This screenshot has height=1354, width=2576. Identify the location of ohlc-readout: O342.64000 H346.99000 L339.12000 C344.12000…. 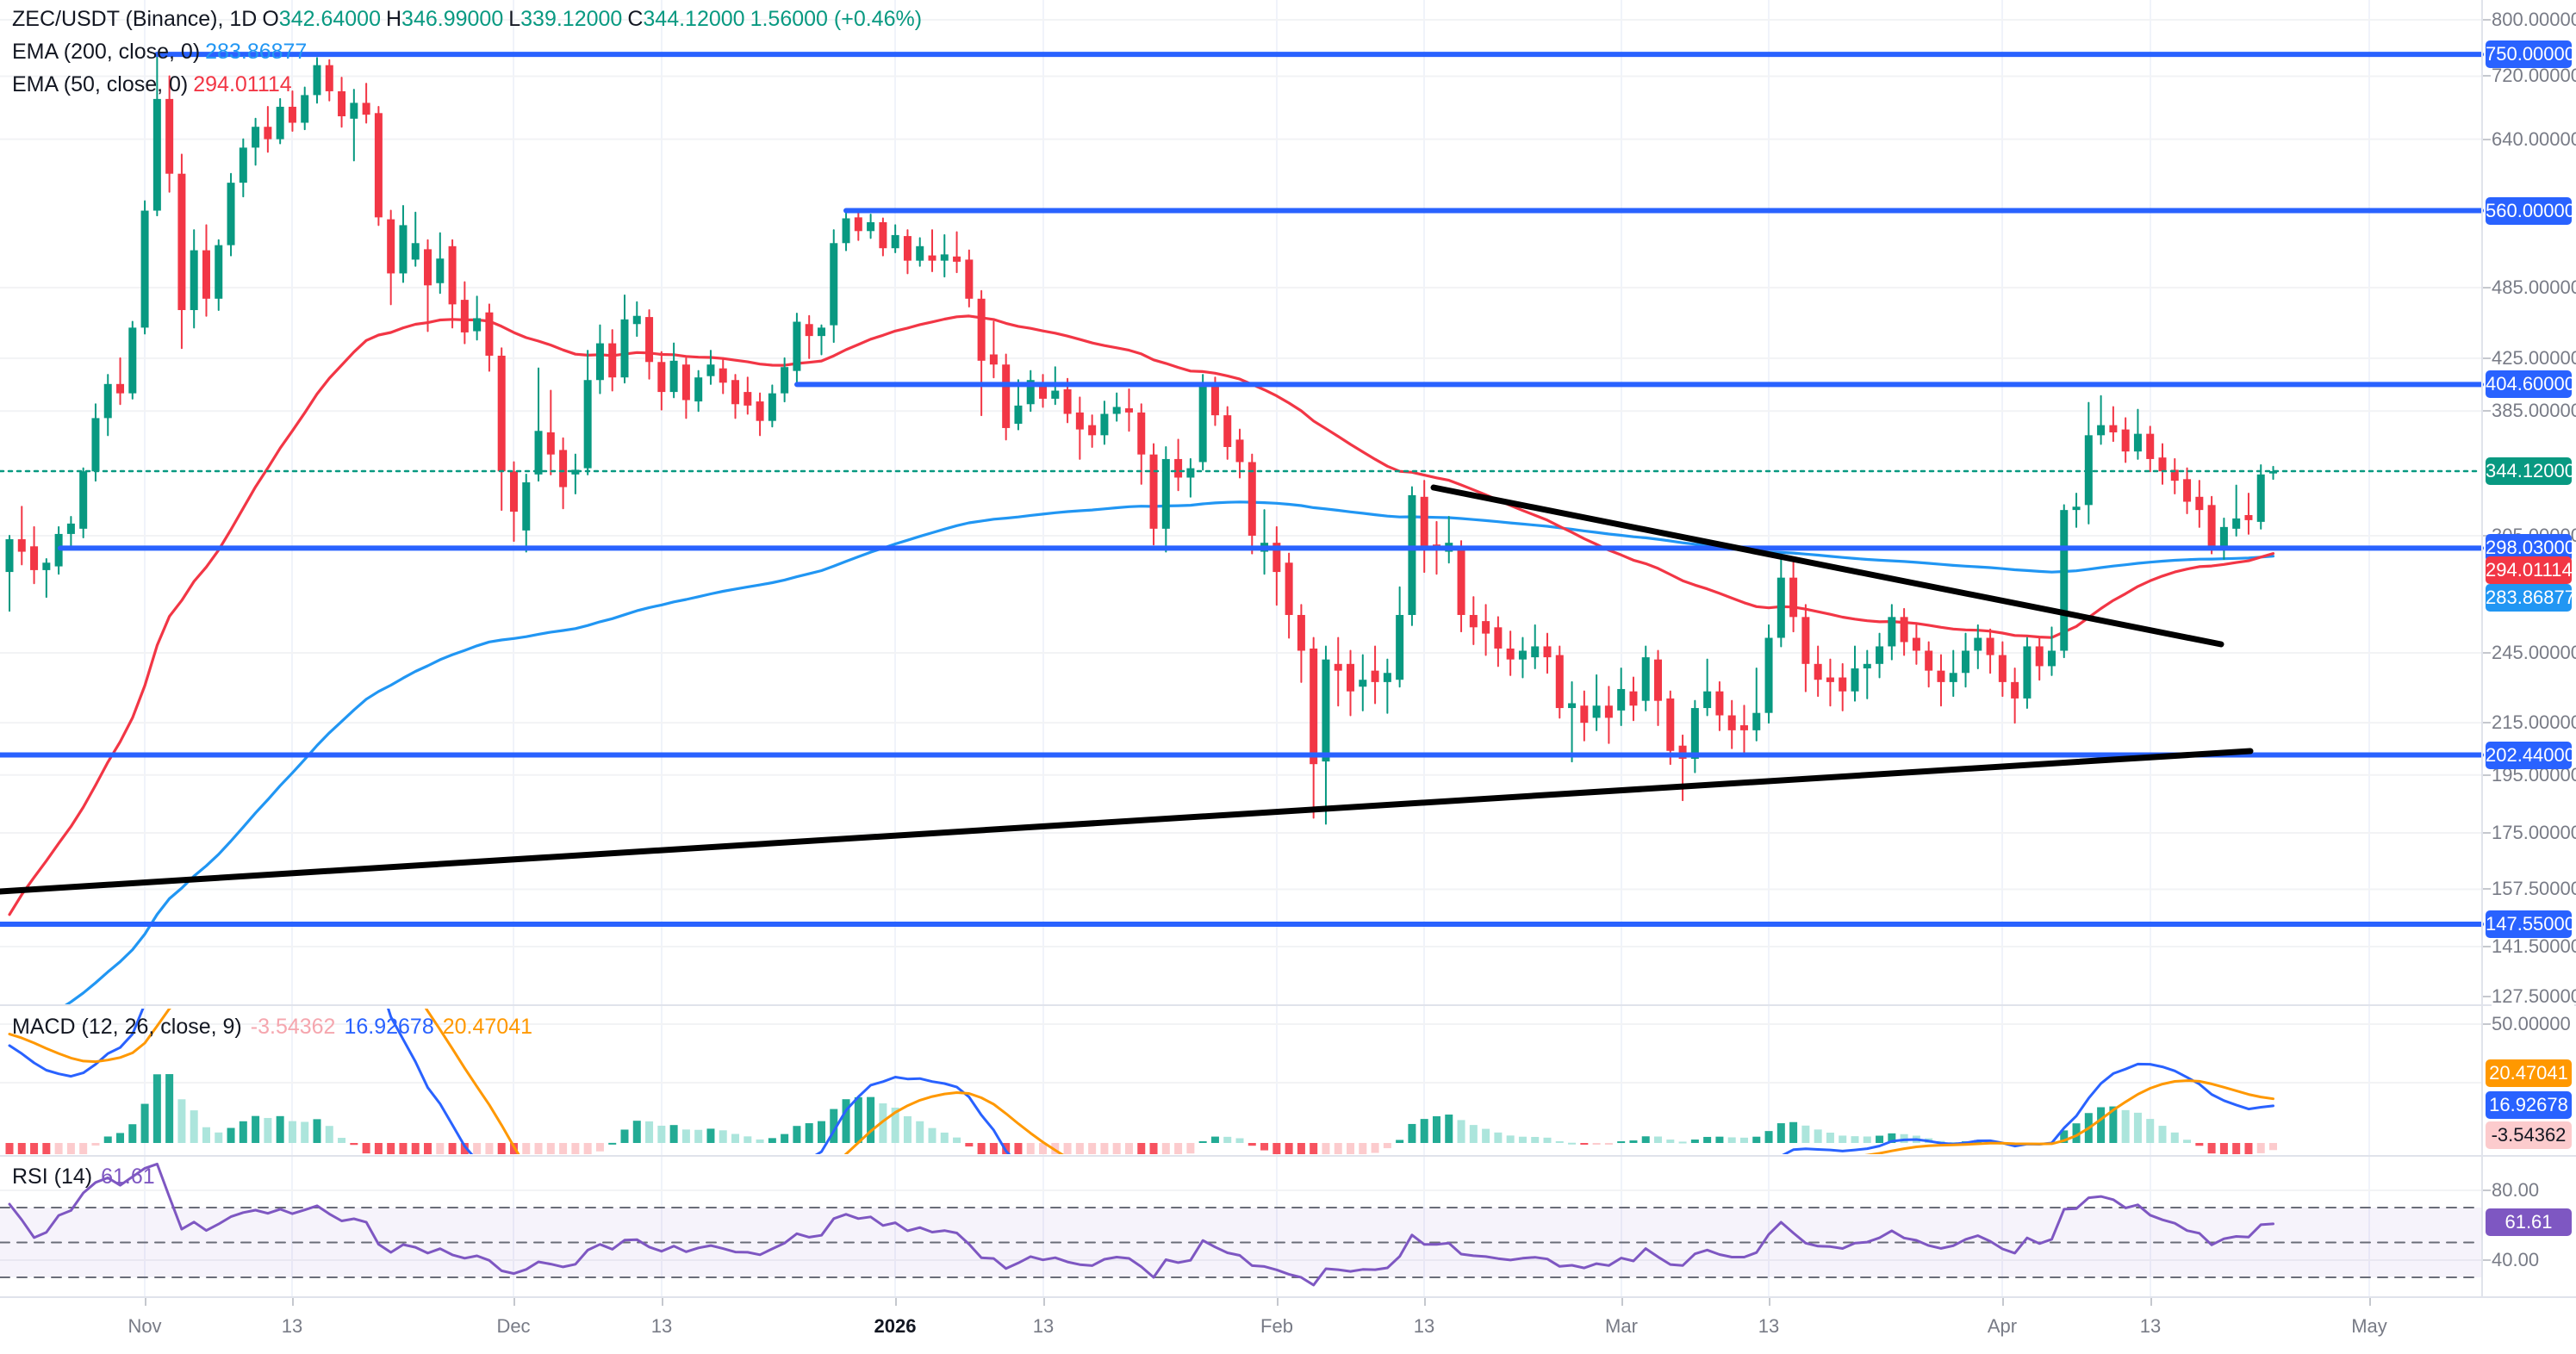
(595, 19).